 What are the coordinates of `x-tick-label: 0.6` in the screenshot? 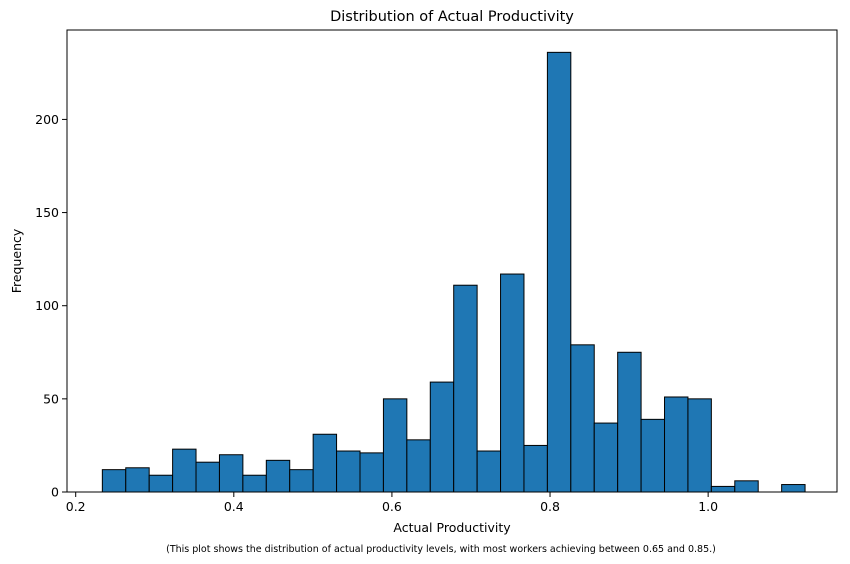 It's located at (392, 506).